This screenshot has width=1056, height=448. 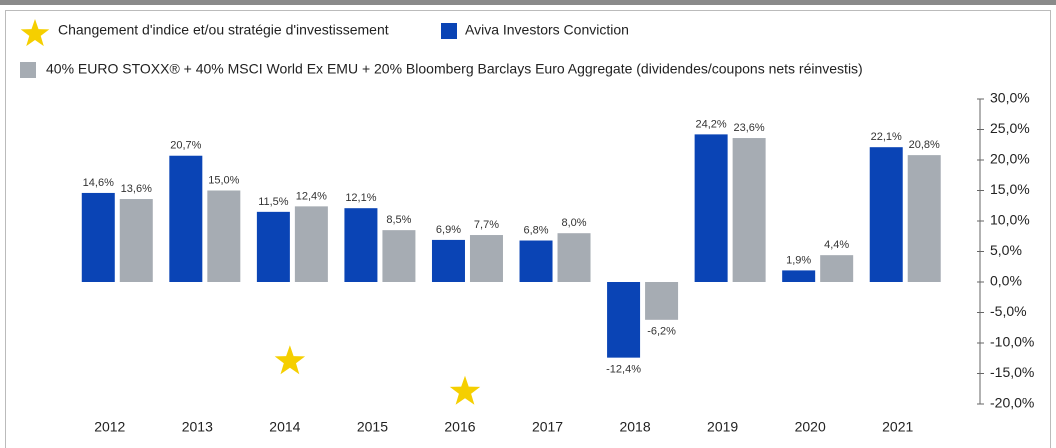 What do you see at coordinates (284, 427) in the screenshot?
I see `x-tick-label: 2014` at bounding box center [284, 427].